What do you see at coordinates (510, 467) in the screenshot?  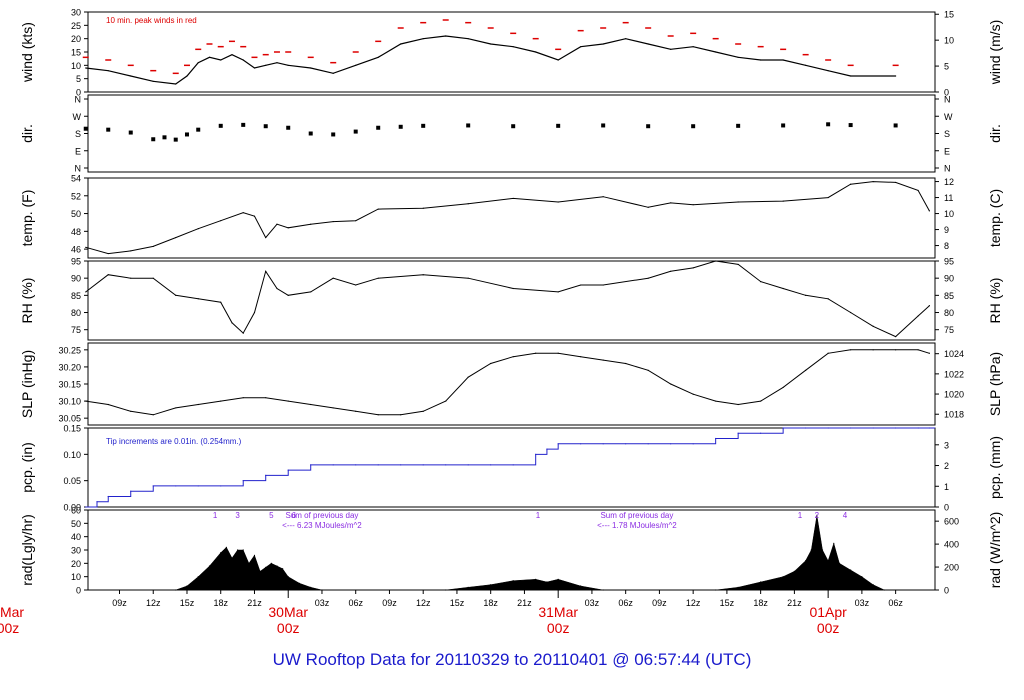 I see `precip-line` at bounding box center [510, 467].